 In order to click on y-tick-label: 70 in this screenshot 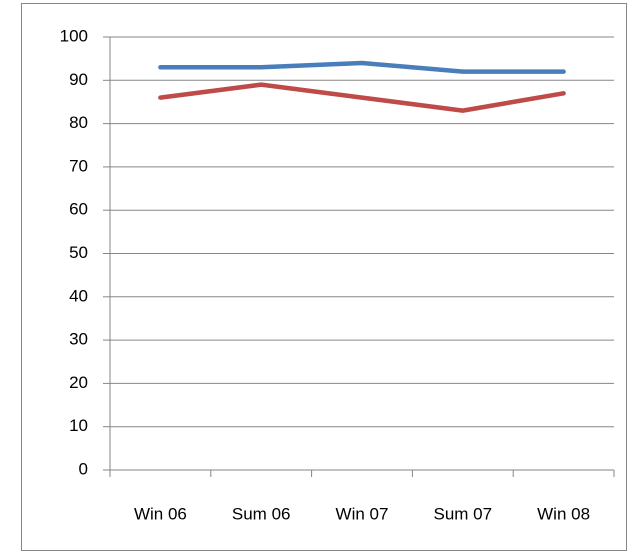, I will do `click(78, 165)`.